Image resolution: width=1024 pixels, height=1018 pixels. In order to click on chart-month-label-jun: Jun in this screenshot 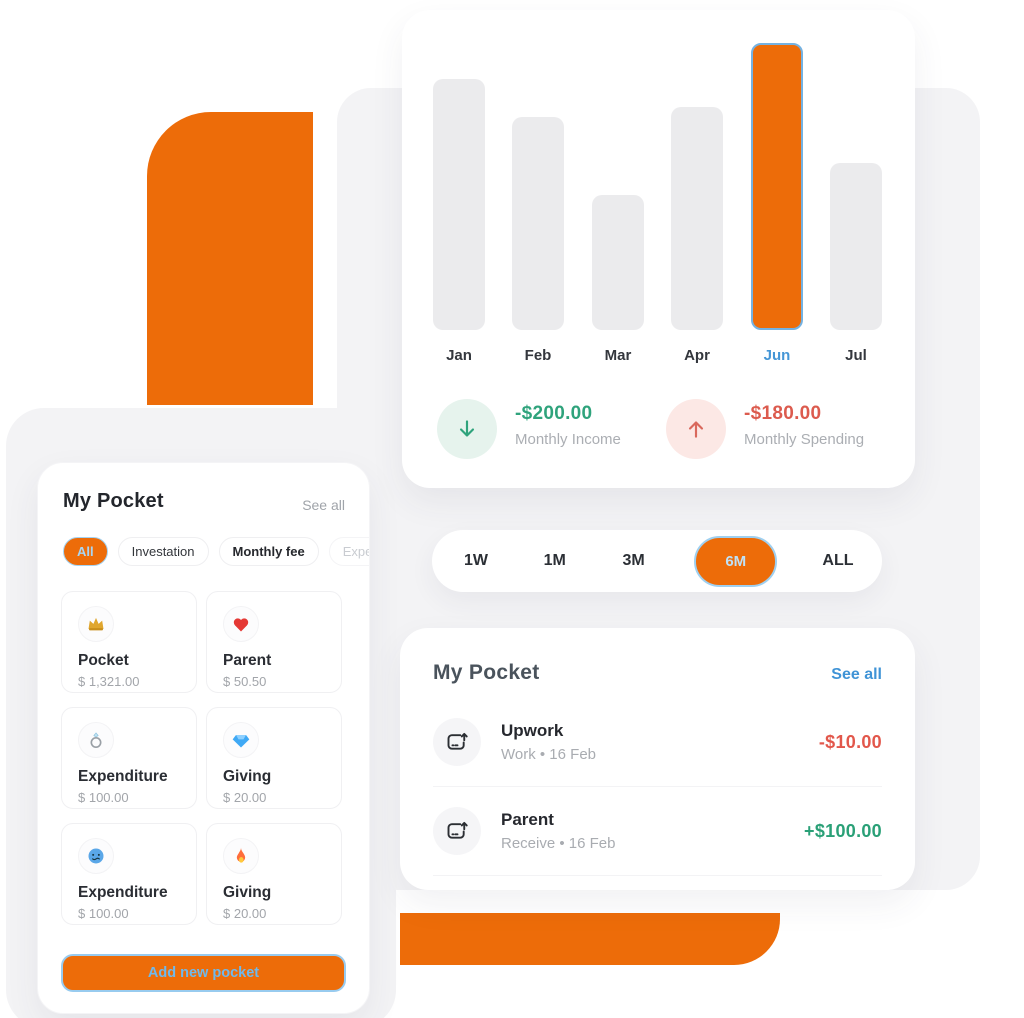, I will do `click(777, 355)`.